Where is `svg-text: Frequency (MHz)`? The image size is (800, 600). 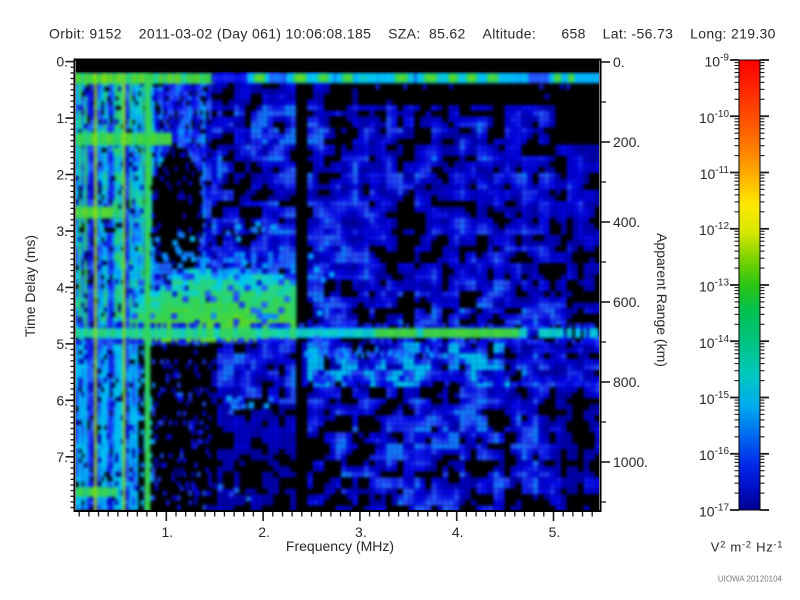
svg-text: Frequency (MHz) is located at coordinates (340, 546).